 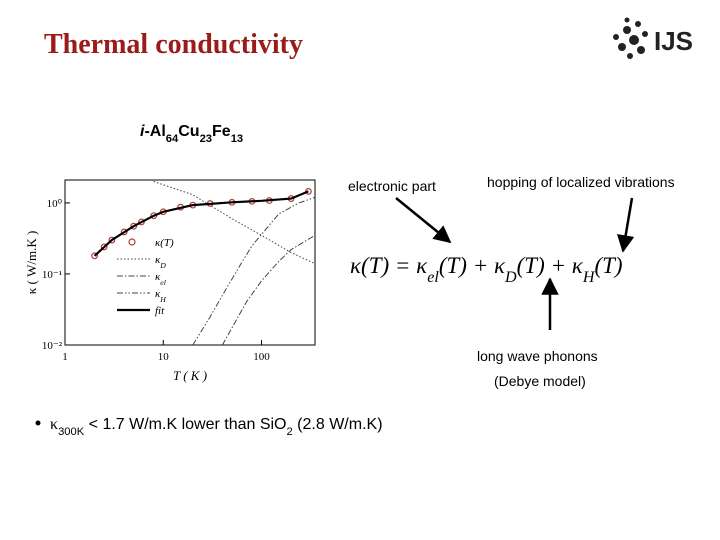 I want to click on logo-text: IJS, so click(x=673, y=41).